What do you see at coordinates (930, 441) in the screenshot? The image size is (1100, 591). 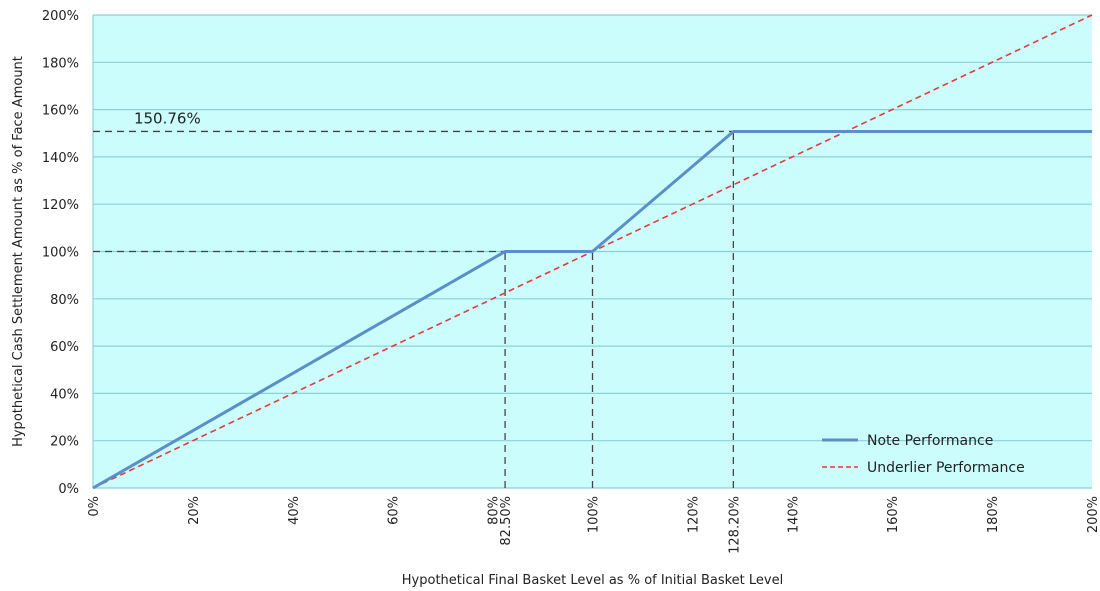 I see `legend-label-0: Note Performance` at bounding box center [930, 441].